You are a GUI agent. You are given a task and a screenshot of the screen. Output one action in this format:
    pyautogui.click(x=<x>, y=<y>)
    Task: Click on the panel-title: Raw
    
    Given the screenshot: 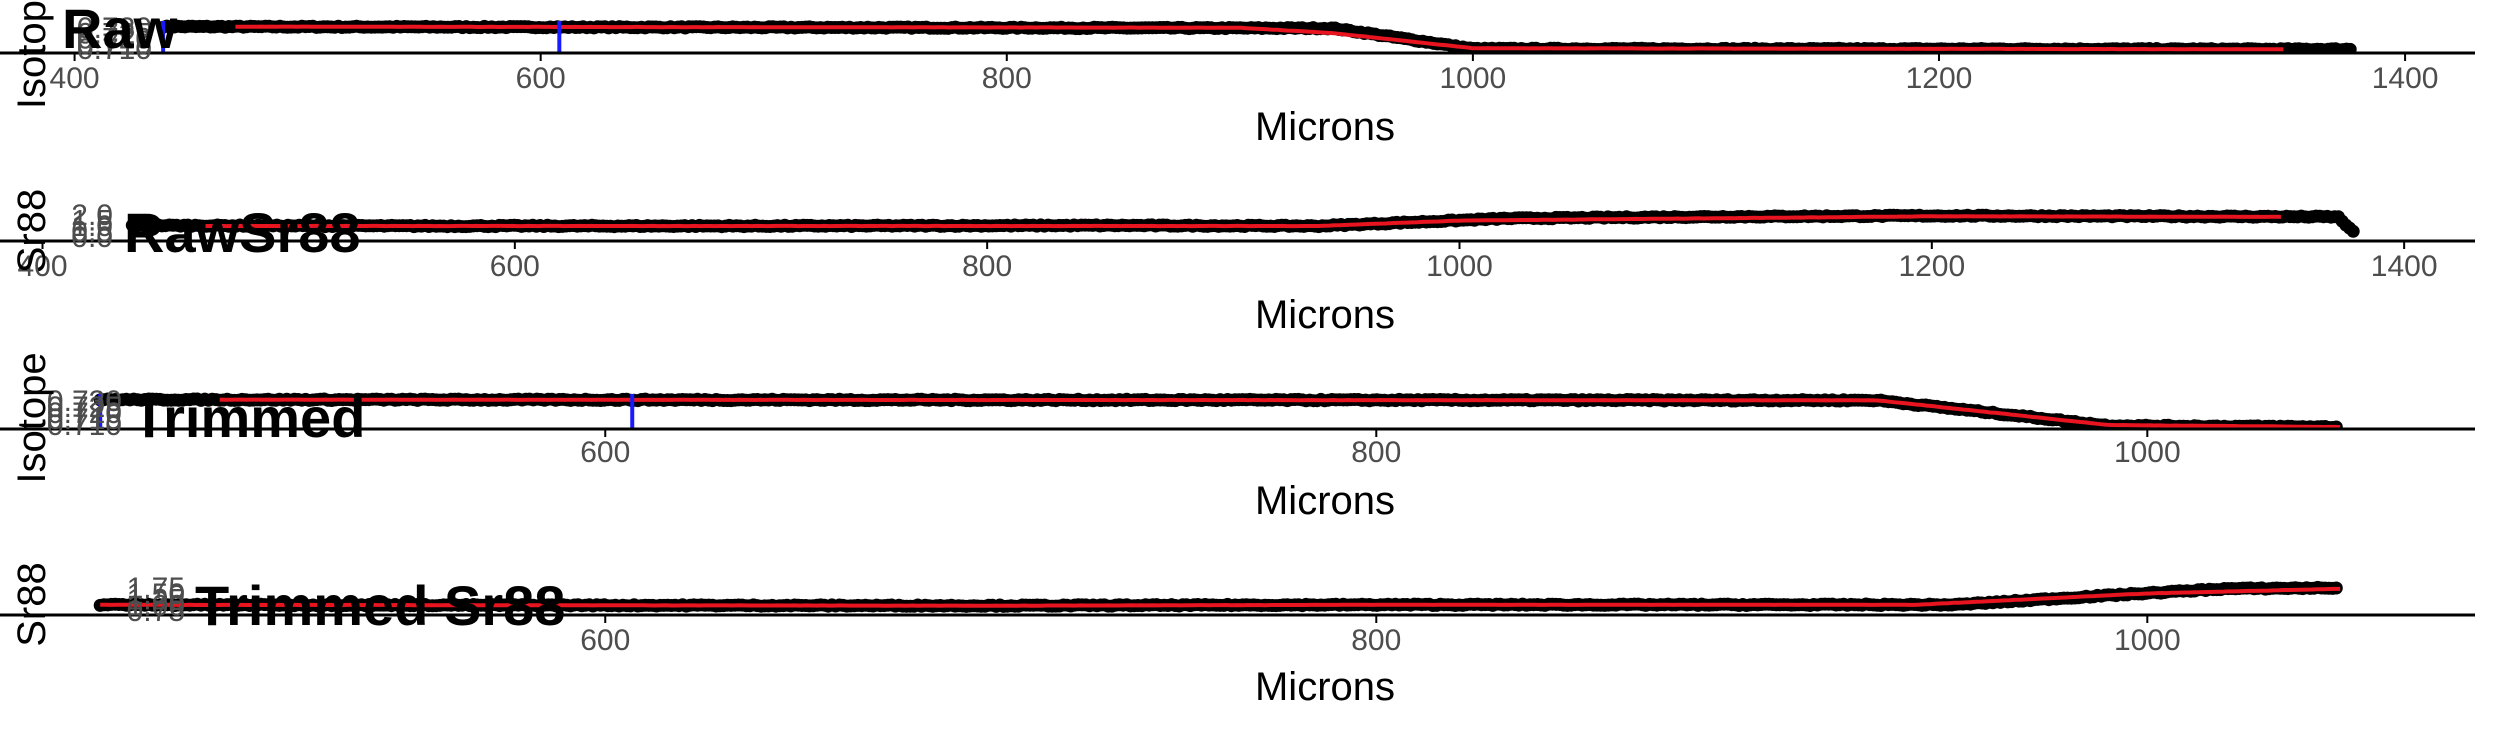 What is the action you would take?
    pyautogui.click(x=120, y=30)
    